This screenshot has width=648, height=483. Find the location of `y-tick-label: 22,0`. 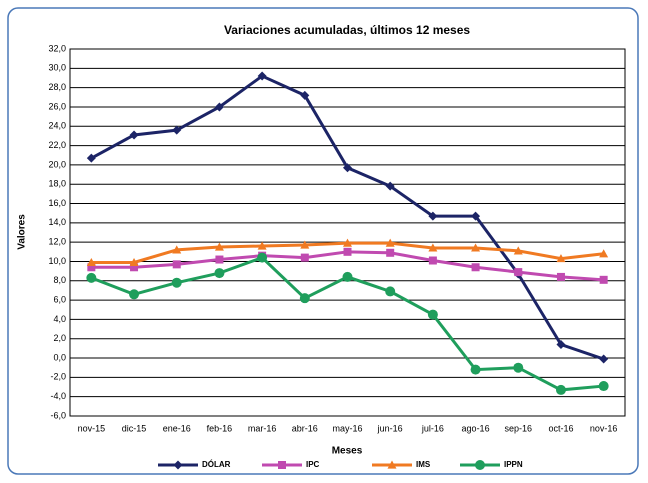

y-tick-label: 22,0 is located at coordinates (57, 145).